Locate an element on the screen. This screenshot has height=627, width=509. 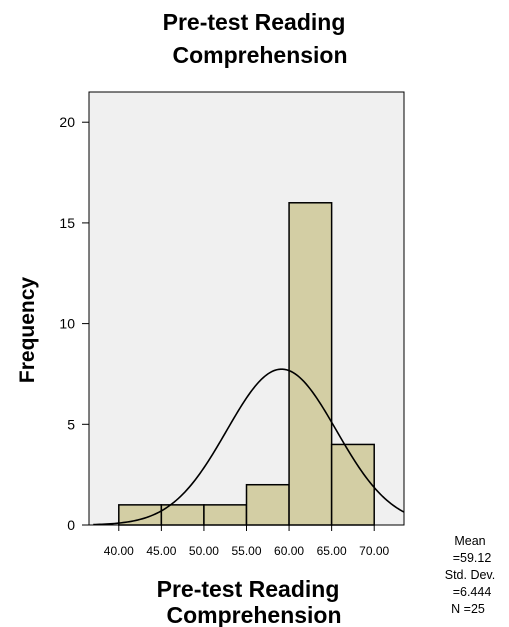
x-tick-label-1: 45.00 is located at coordinates (161, 551).